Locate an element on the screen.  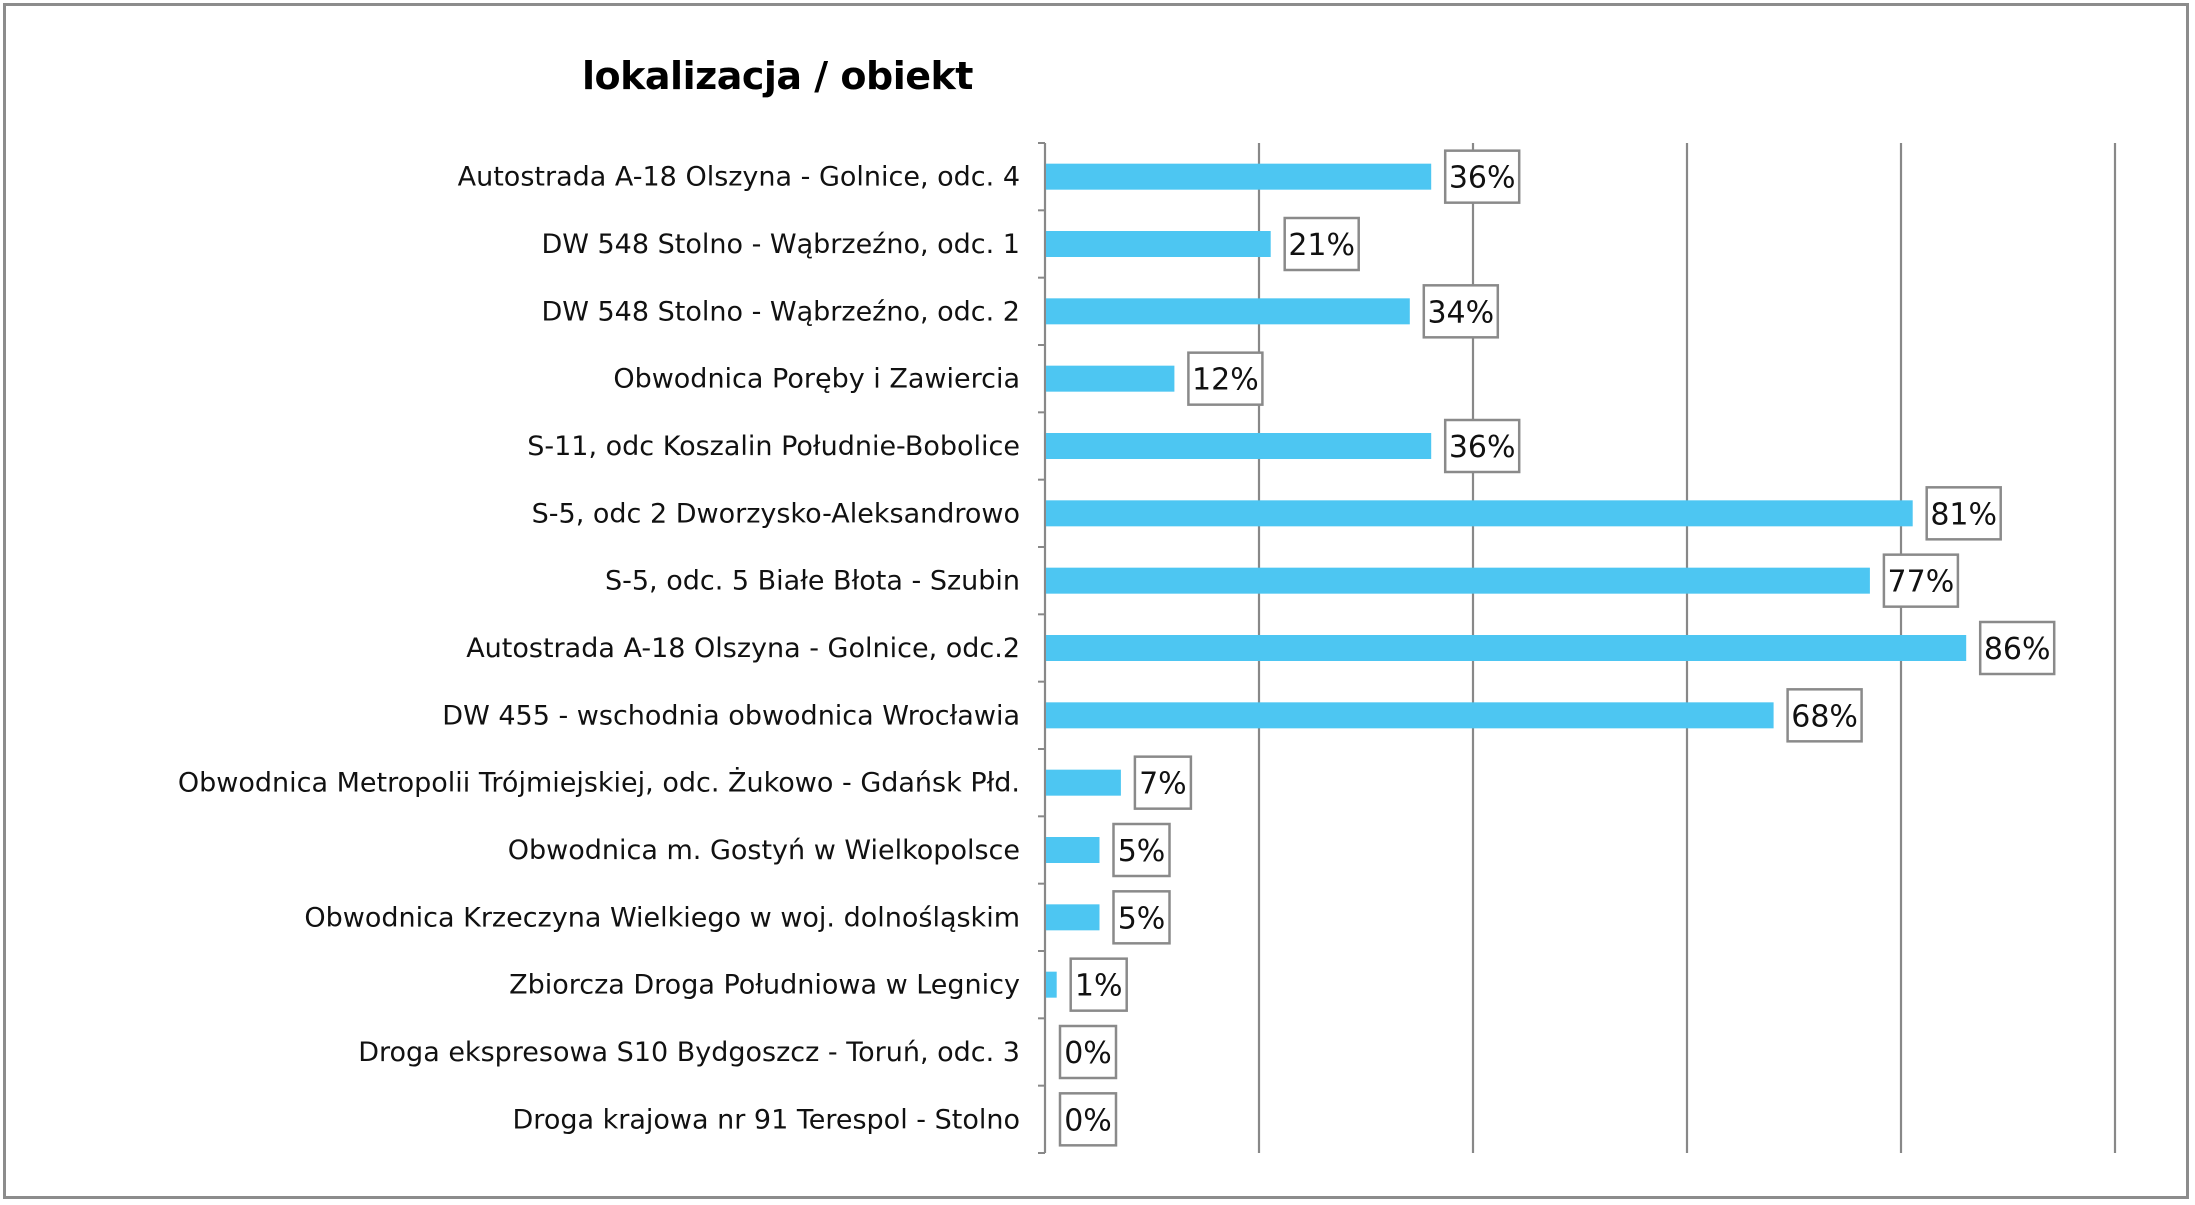
data-label: 1% is located at coordinates (1099, 986).